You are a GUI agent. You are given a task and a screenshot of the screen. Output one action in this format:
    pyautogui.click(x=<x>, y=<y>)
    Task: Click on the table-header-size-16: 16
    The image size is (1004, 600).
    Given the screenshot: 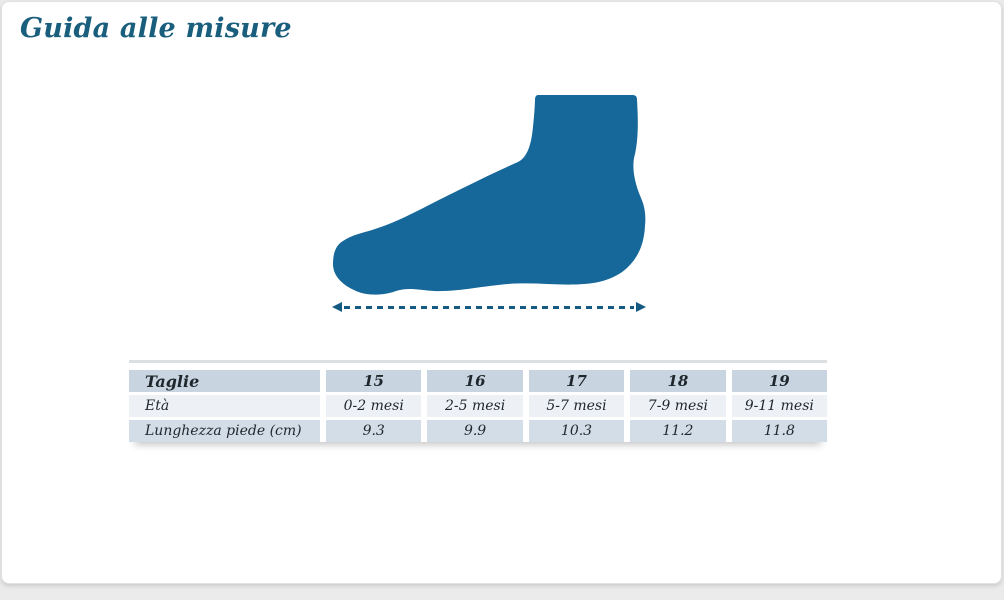 What is the action you would take?
    pyautogui.click(x=475, y=381)
    